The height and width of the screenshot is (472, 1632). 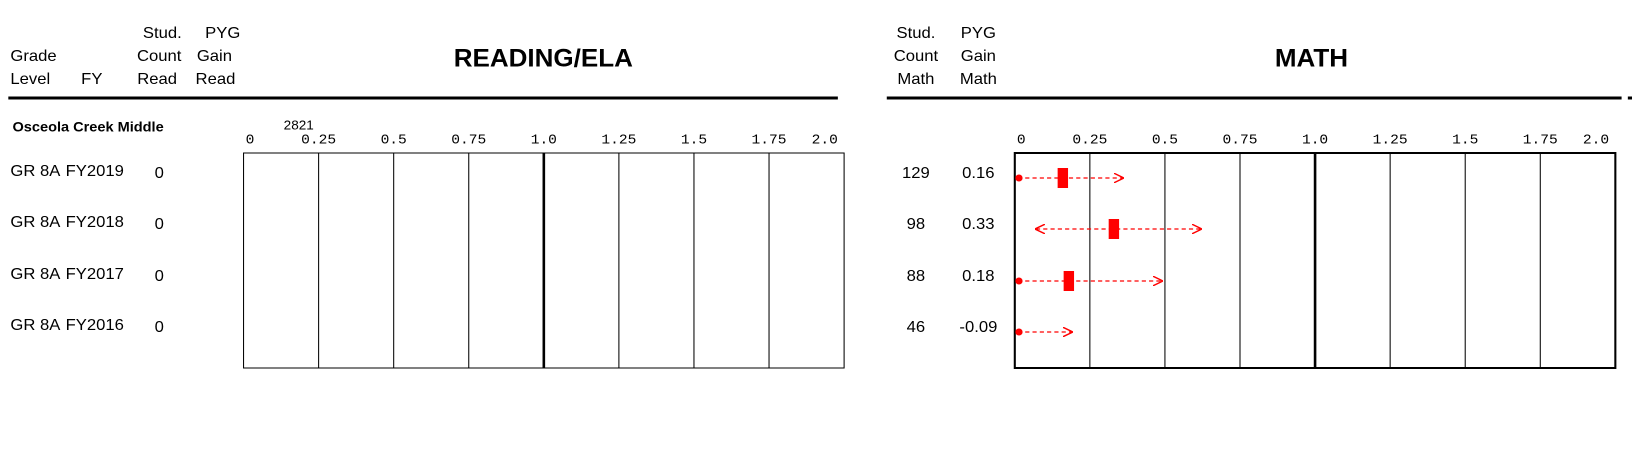 I want to click on header-read-count: Count, so click(x=159, y=57).